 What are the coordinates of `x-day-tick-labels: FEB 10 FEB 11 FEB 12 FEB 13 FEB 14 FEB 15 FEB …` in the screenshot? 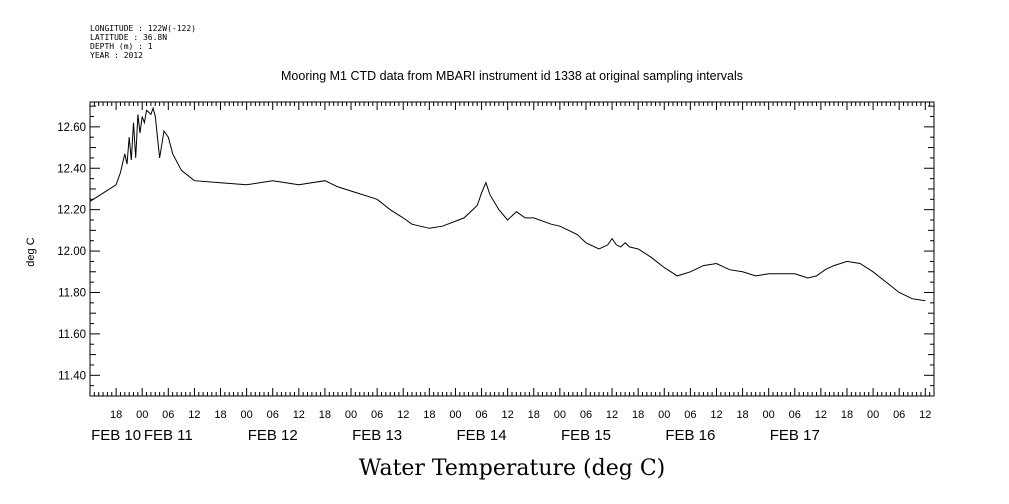 It's located at (455, 435).